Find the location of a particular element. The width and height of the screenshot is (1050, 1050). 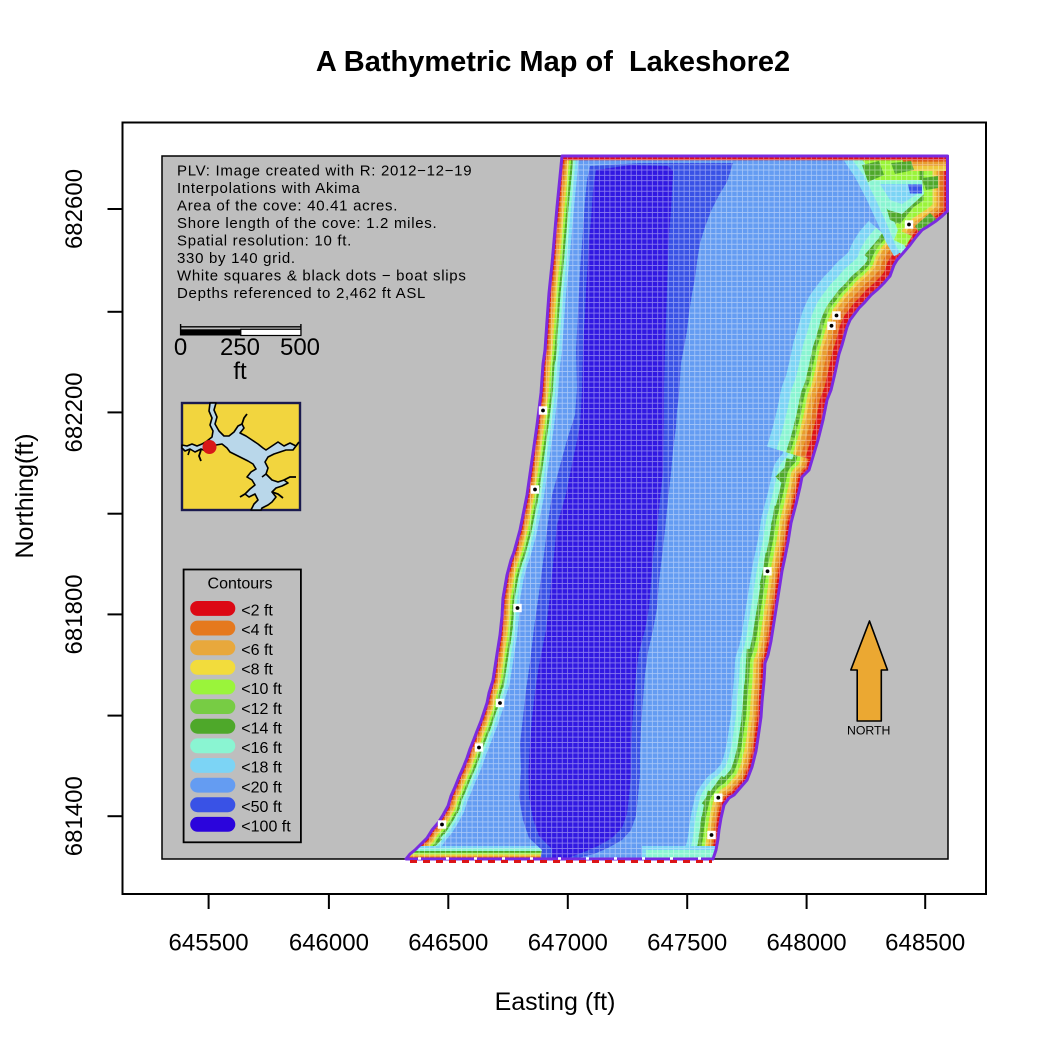

svg-text: <8 ft is located at coordinates (257, 670).